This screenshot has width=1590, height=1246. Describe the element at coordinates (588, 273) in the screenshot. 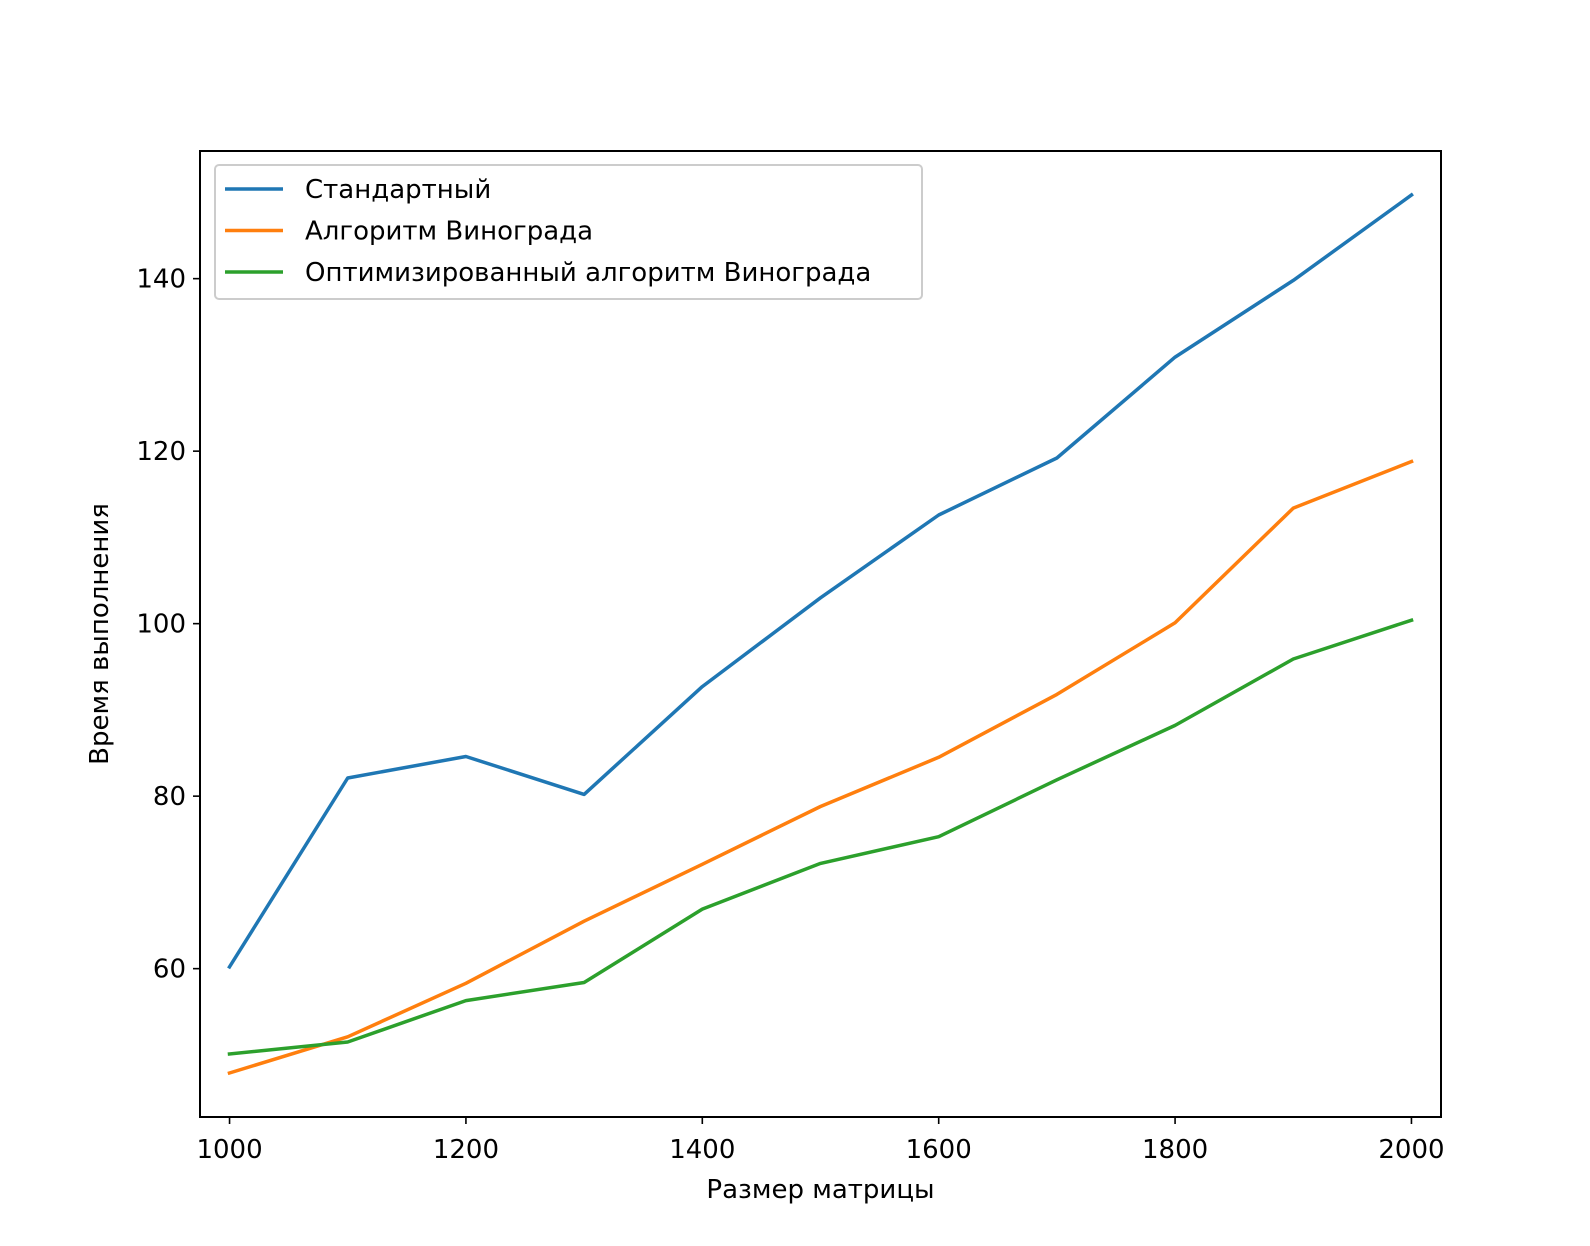

I see `legend-label-3: Оптимизированный алгоритм Винограда` at that location.